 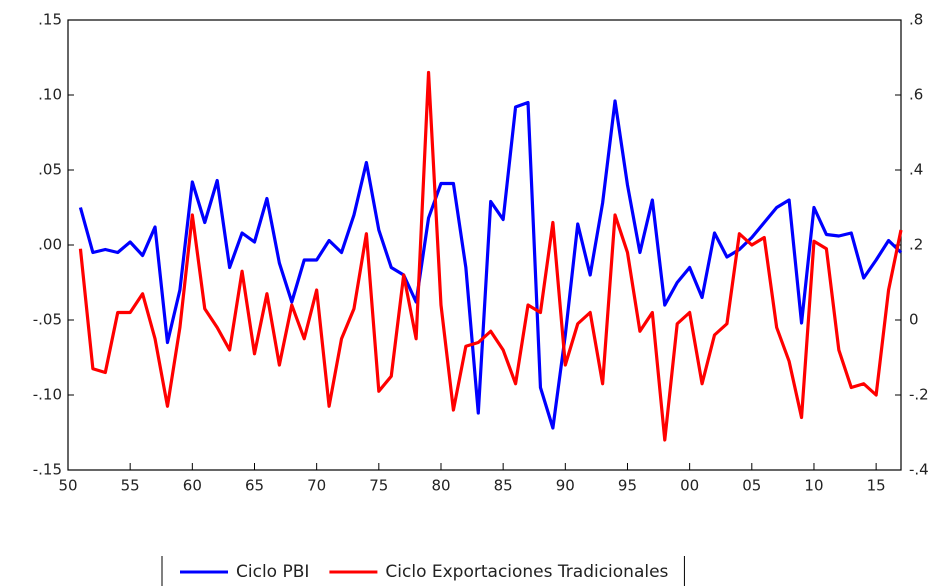 I want to click on x-tick-label: 75, so click(x=378, y=486).